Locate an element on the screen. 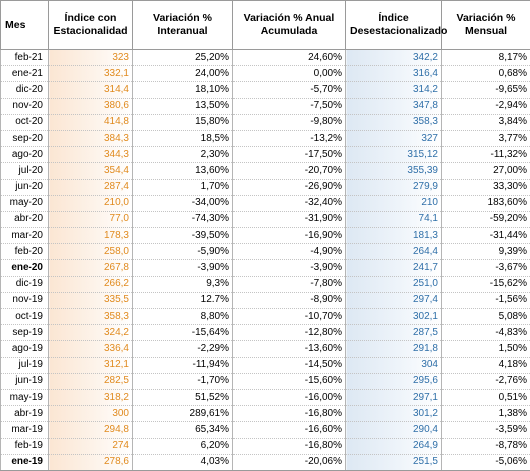  cell-variacion-mensual: -3,59% is located at coordinates (486, 430).